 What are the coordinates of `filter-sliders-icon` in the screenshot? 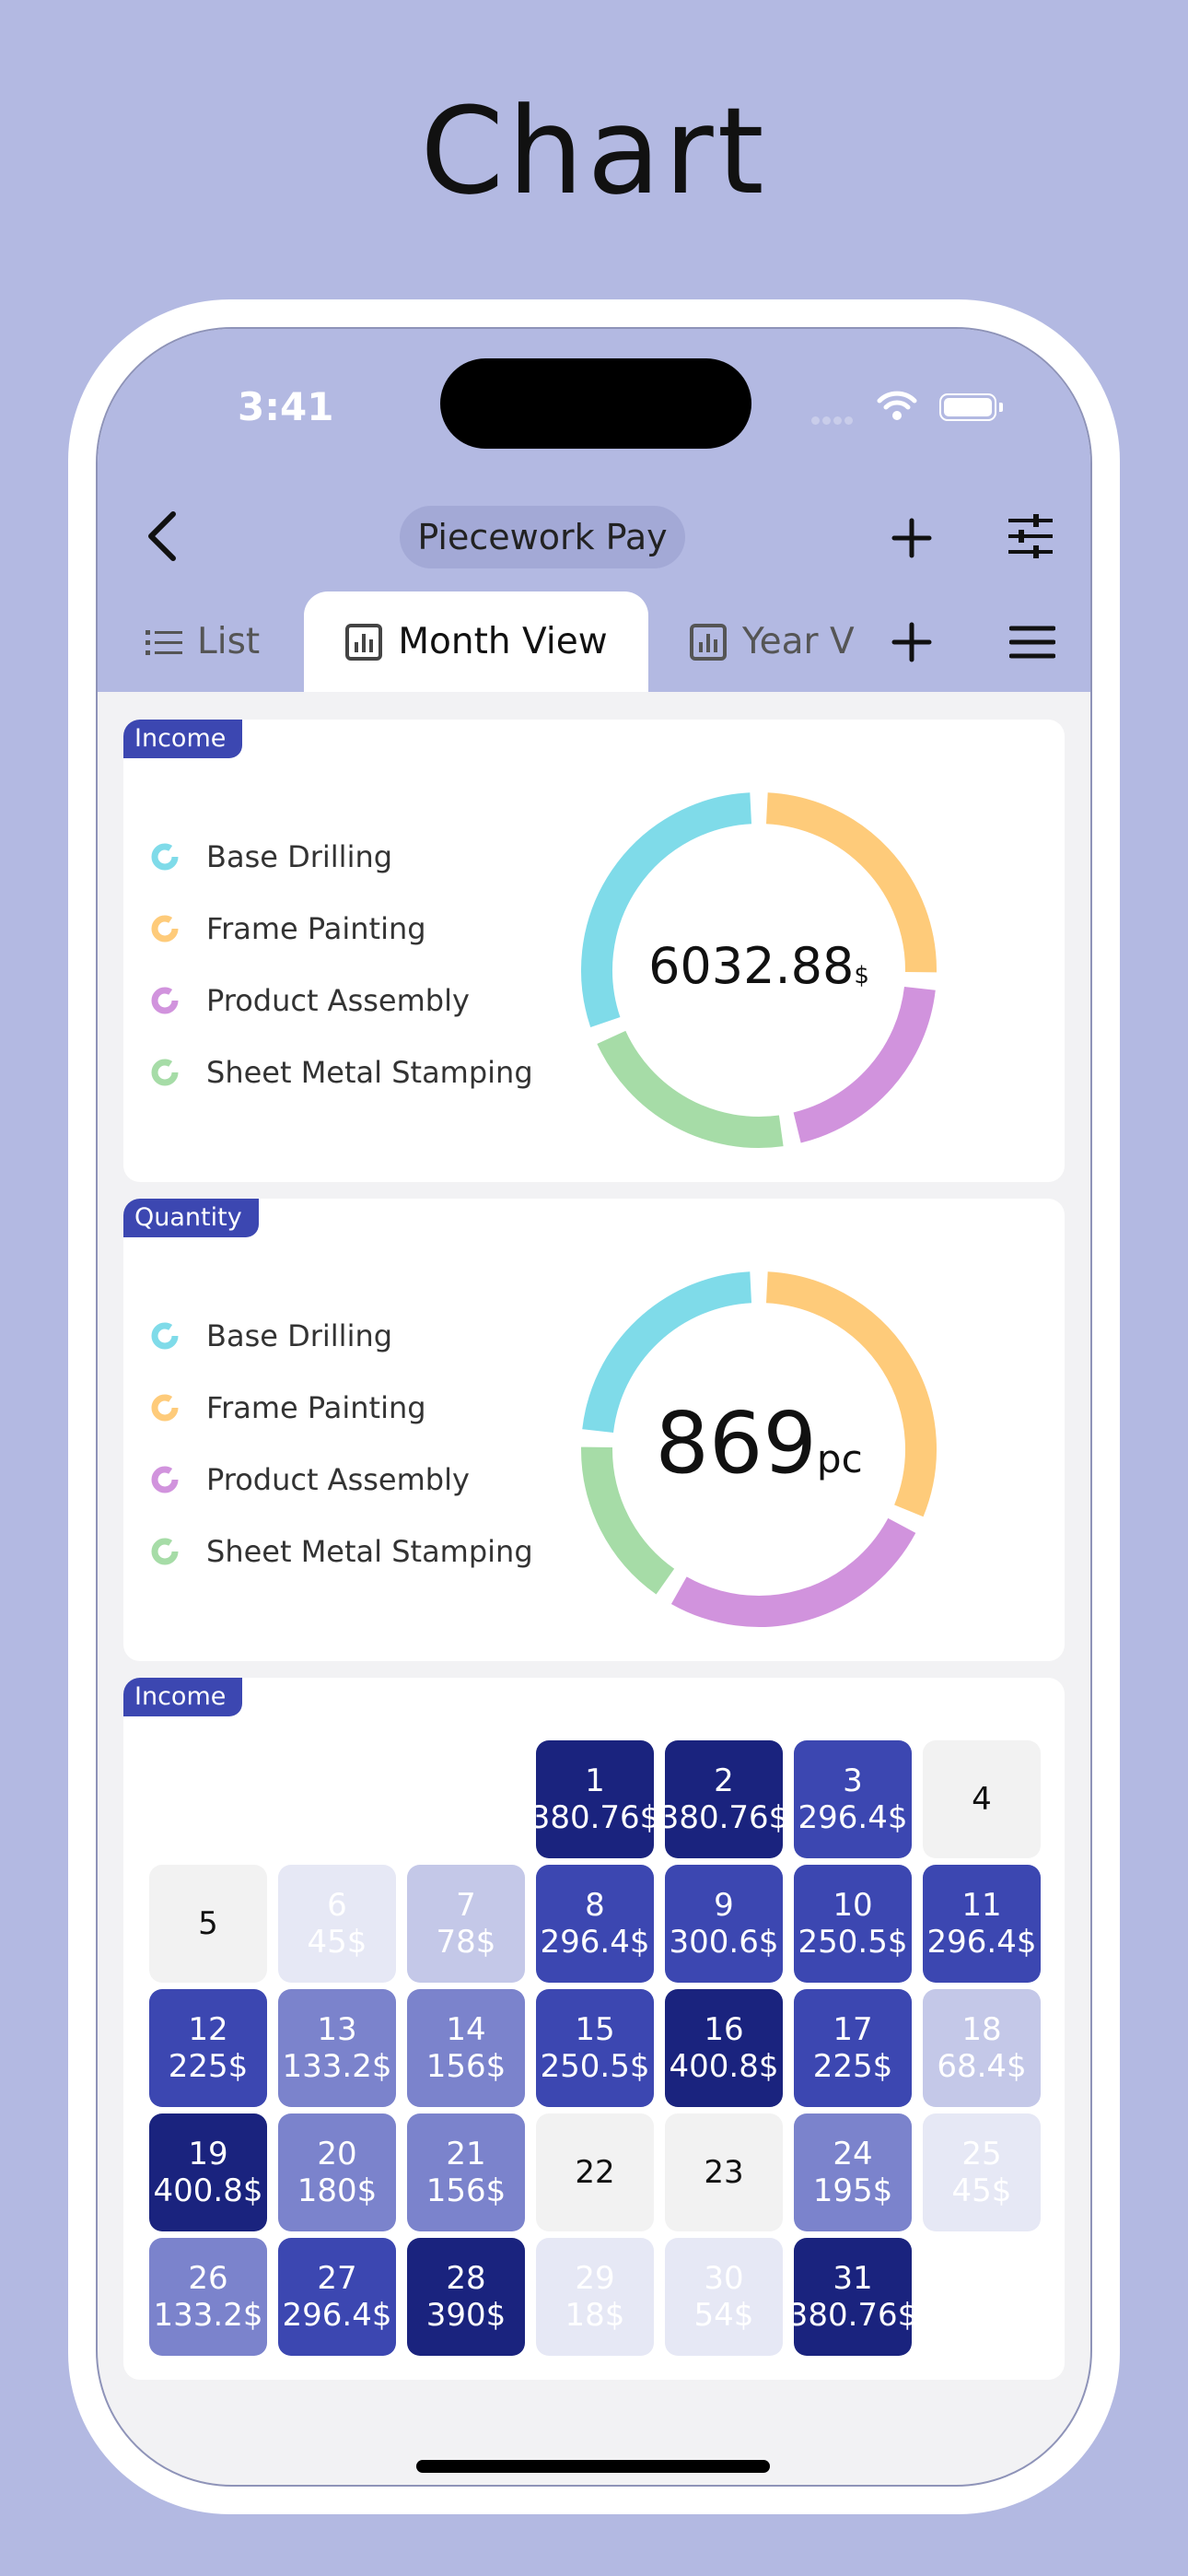 It's located at (1030, 536).